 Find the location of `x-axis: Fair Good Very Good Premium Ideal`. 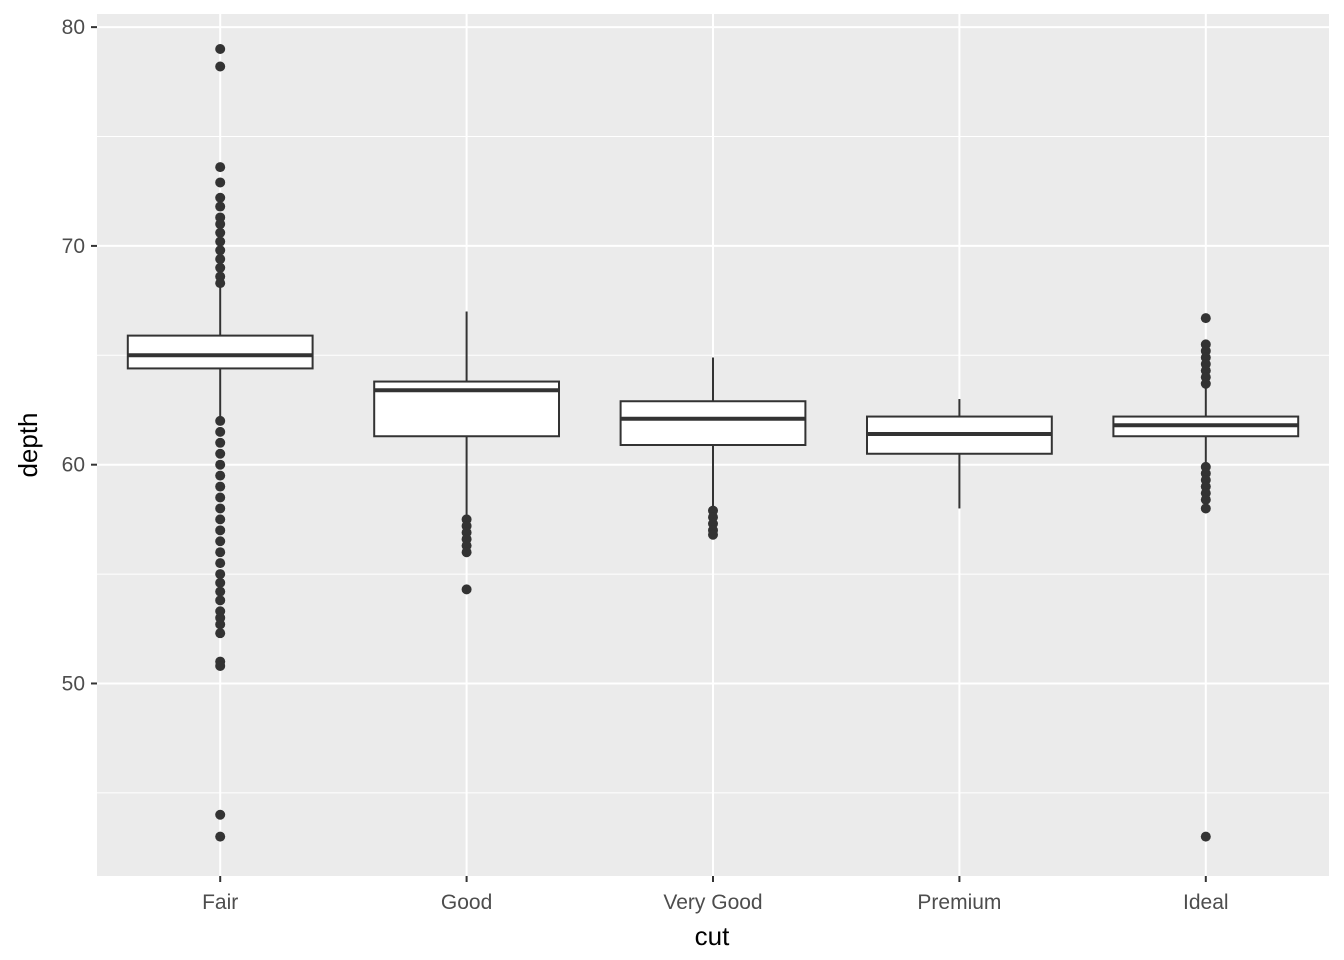

x-axis: Fair Good Very Good Premium Ideal is located at coordinates (715, 895).